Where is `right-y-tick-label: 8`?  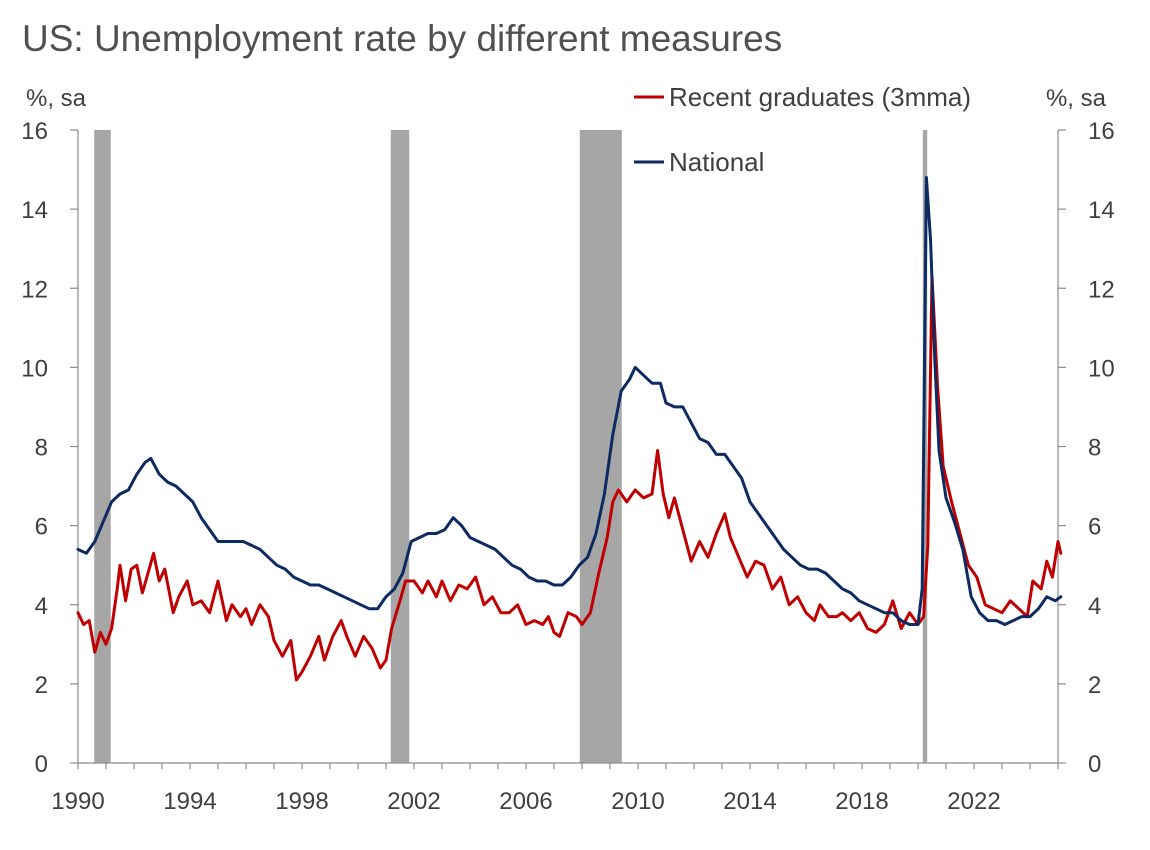
right-y-tick-label: 8 is located at coordinates (1094, 448).